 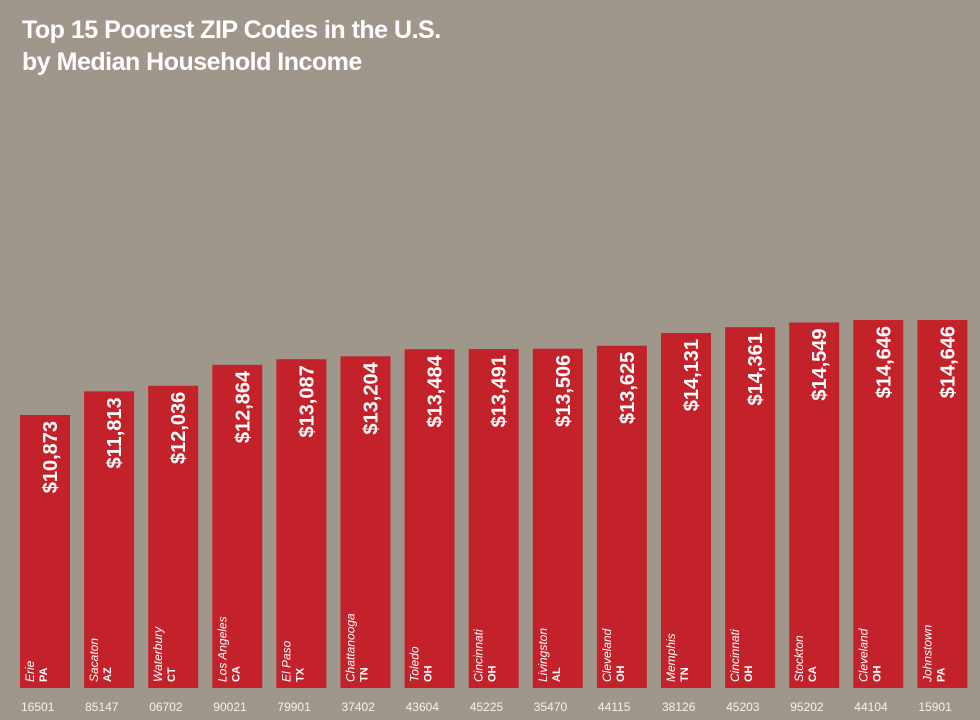 What do you see at coordinates (871, 707) in the screenshot?
I see `zip-code-label: 44104` at bounding box center [871, 707].